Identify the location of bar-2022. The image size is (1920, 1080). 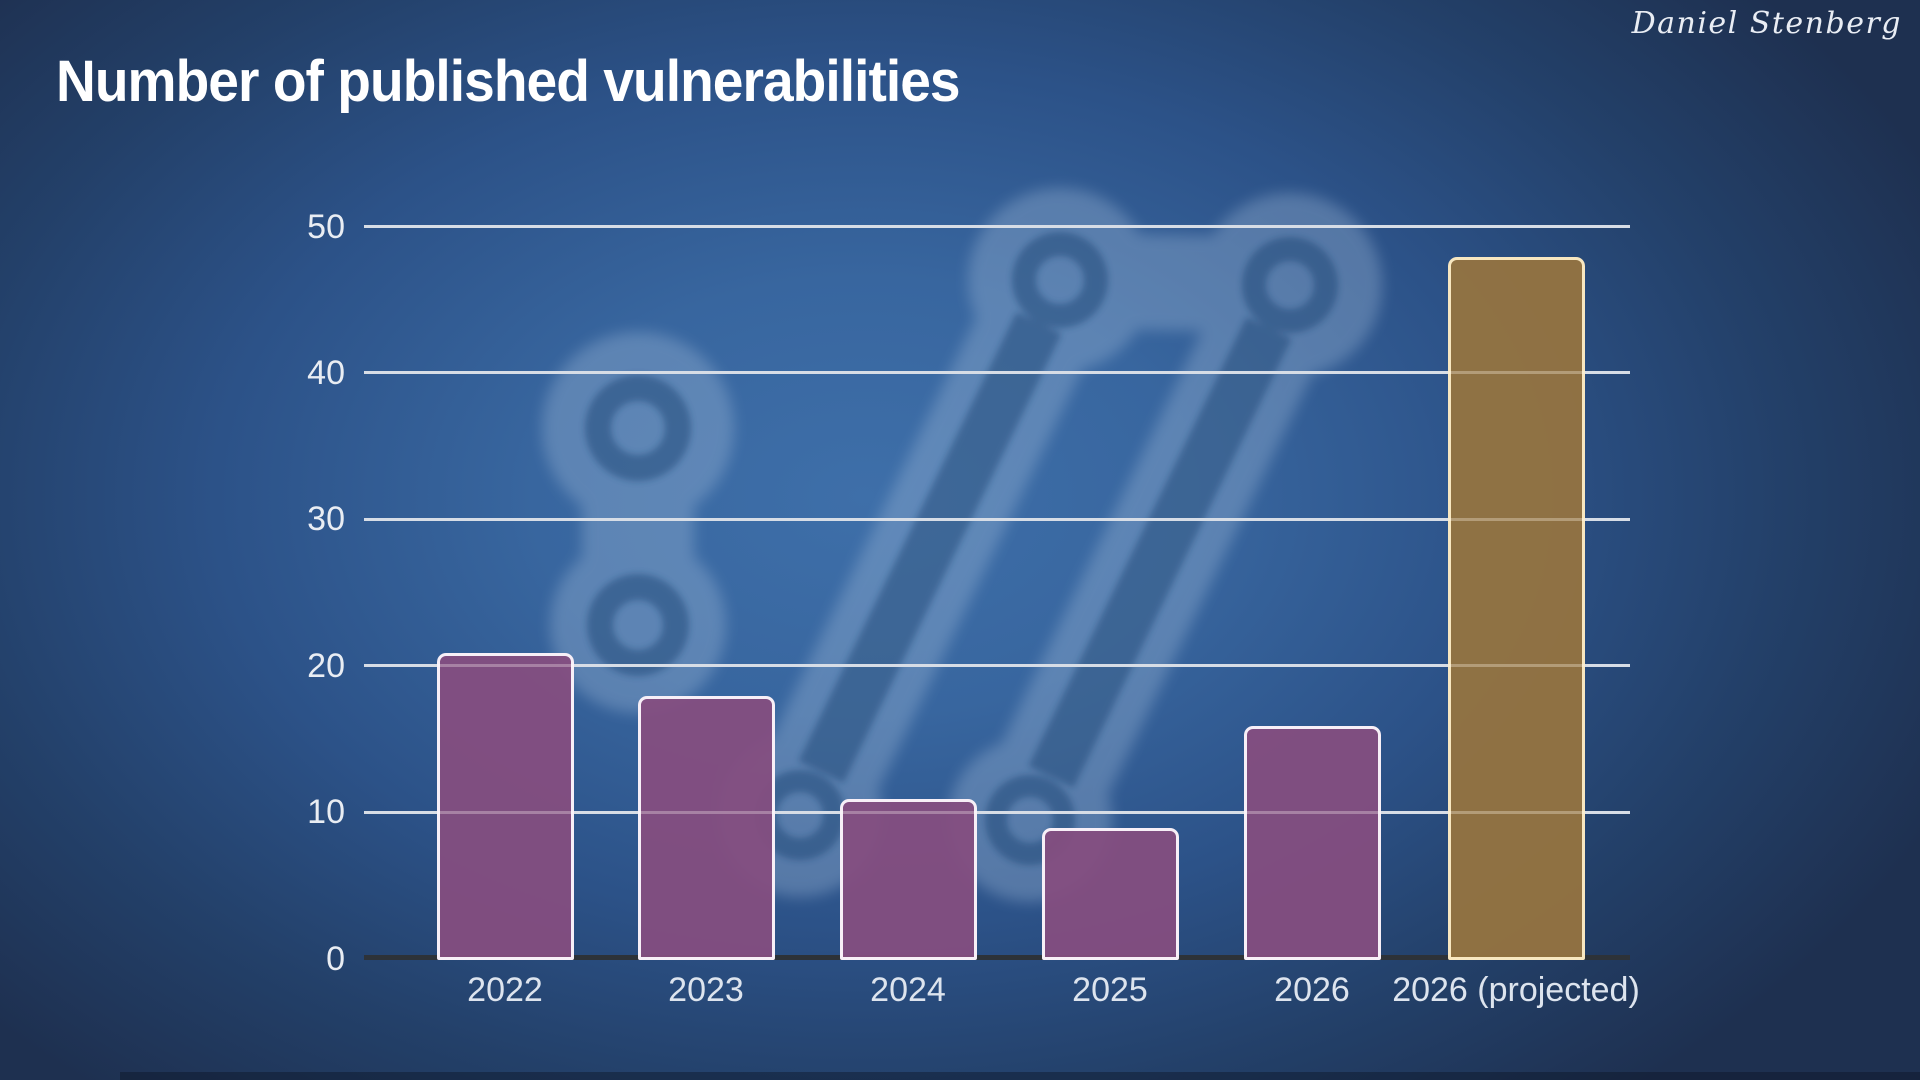
(505, 806).